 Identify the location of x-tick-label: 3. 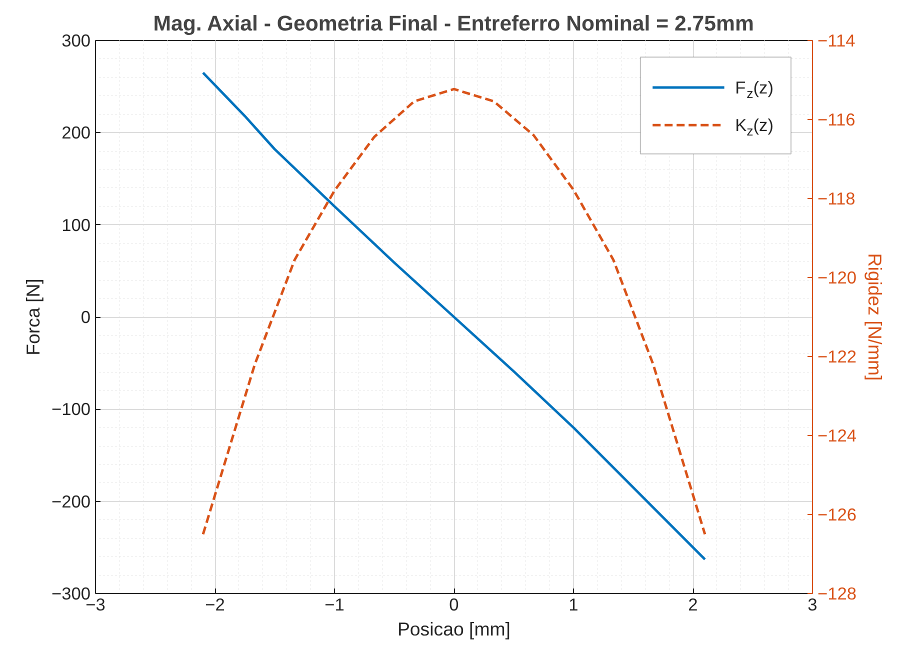
(813, 604).